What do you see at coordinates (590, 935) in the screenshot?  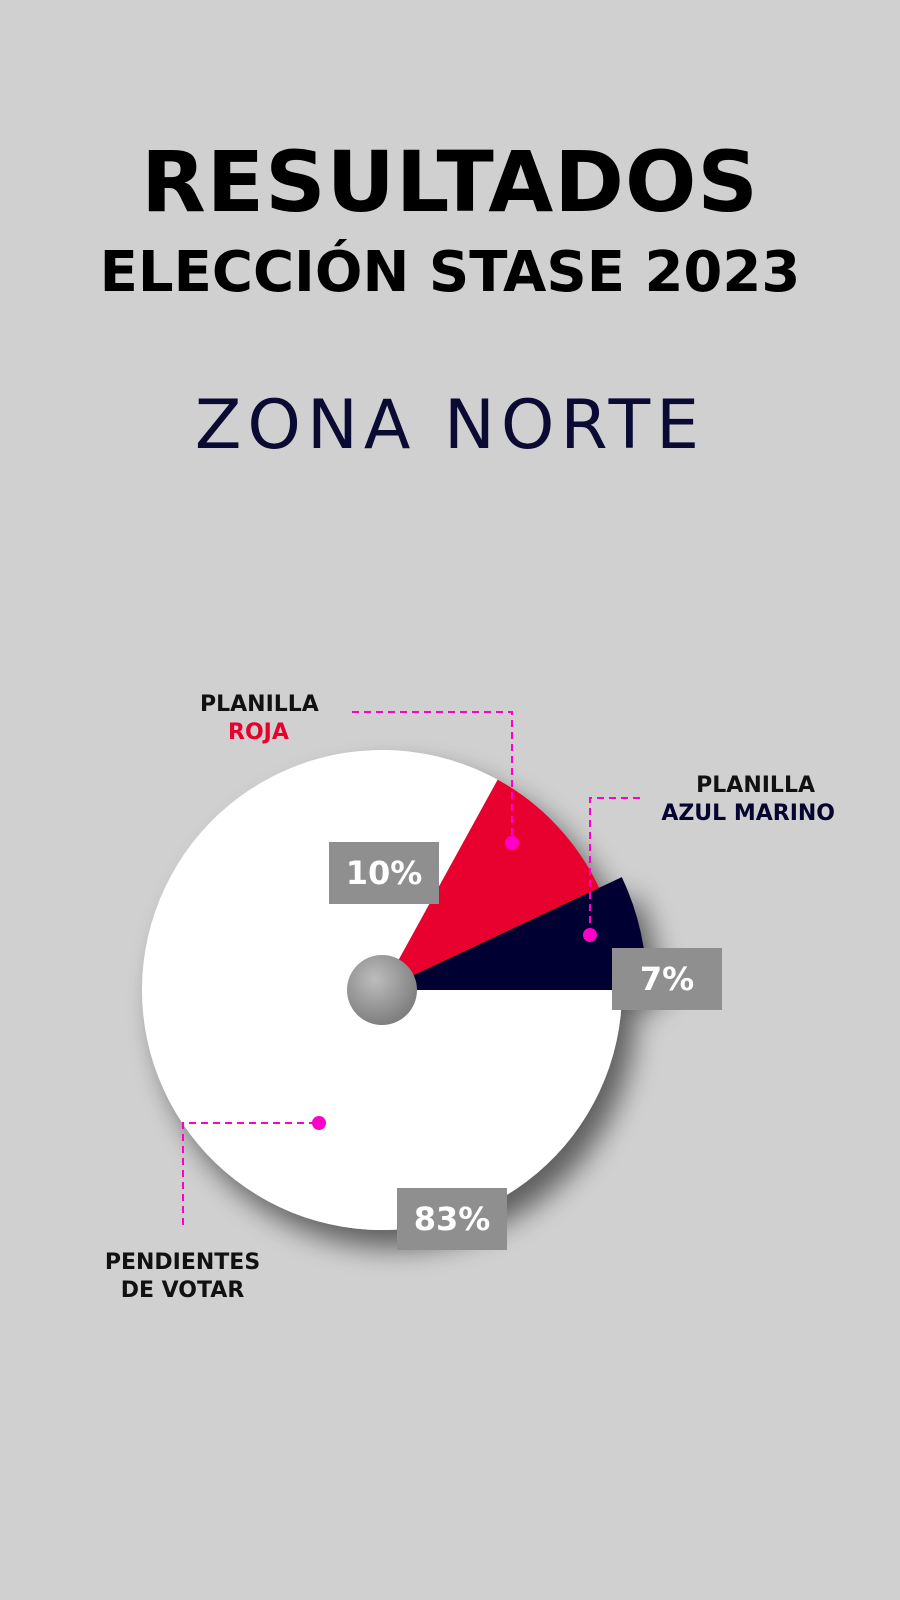 I see `leader-dot-azul-marino` at bounding box center [590, 935].